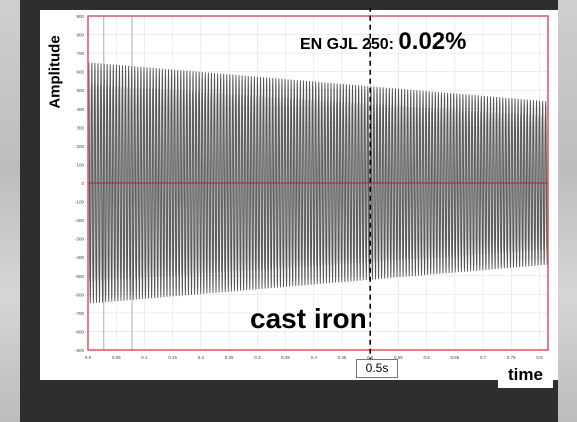 This screenshot has height=422, width=577. I want to click on y-tick-label: -700, so click(80, 313).